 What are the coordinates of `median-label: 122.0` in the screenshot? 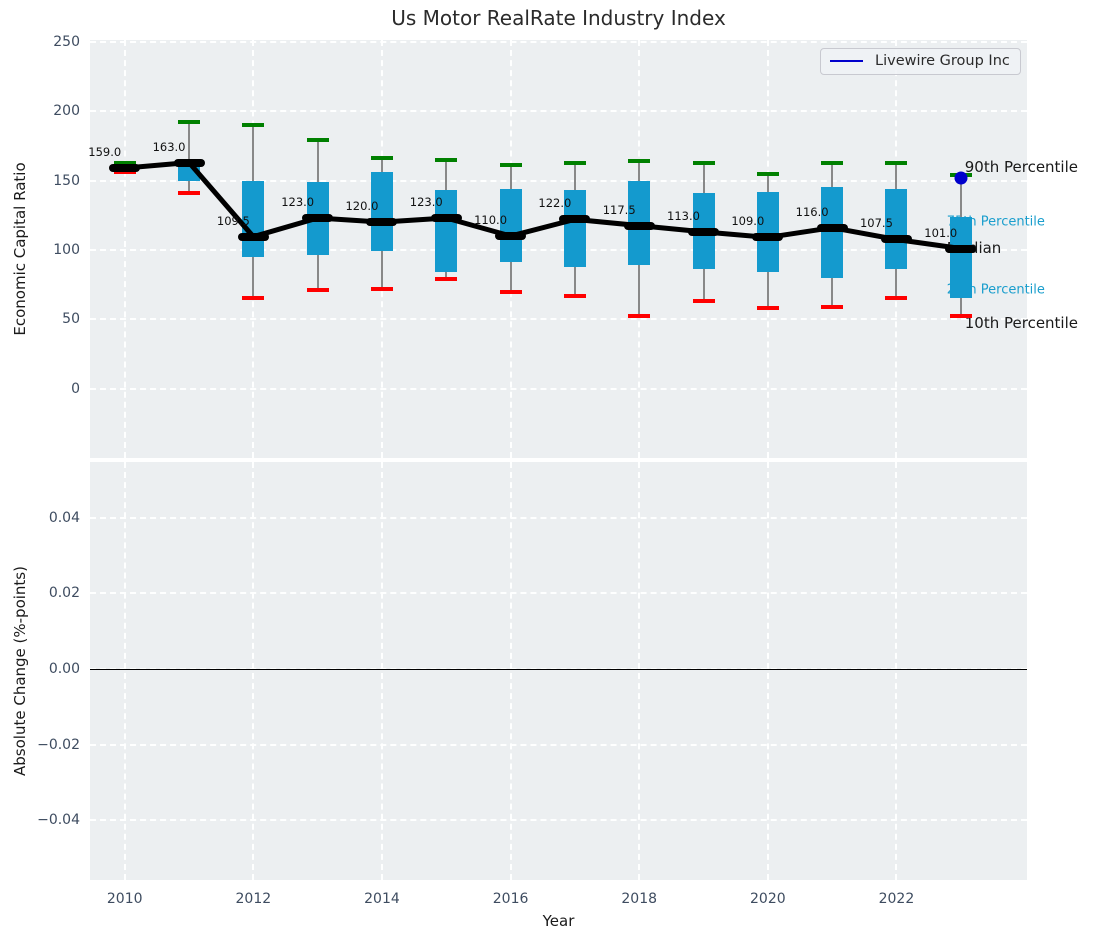 It's located at (555, 203).